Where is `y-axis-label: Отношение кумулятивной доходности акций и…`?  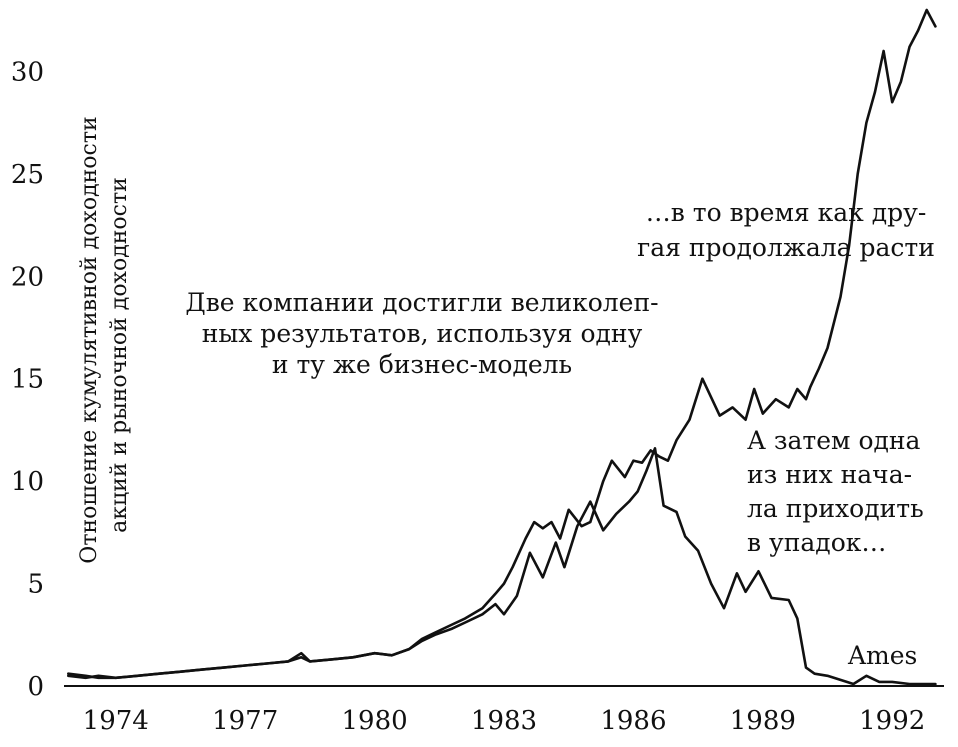
y-axis-label: Отношение кумулятивной доходности акций и… is located at coordinates (104, 339).